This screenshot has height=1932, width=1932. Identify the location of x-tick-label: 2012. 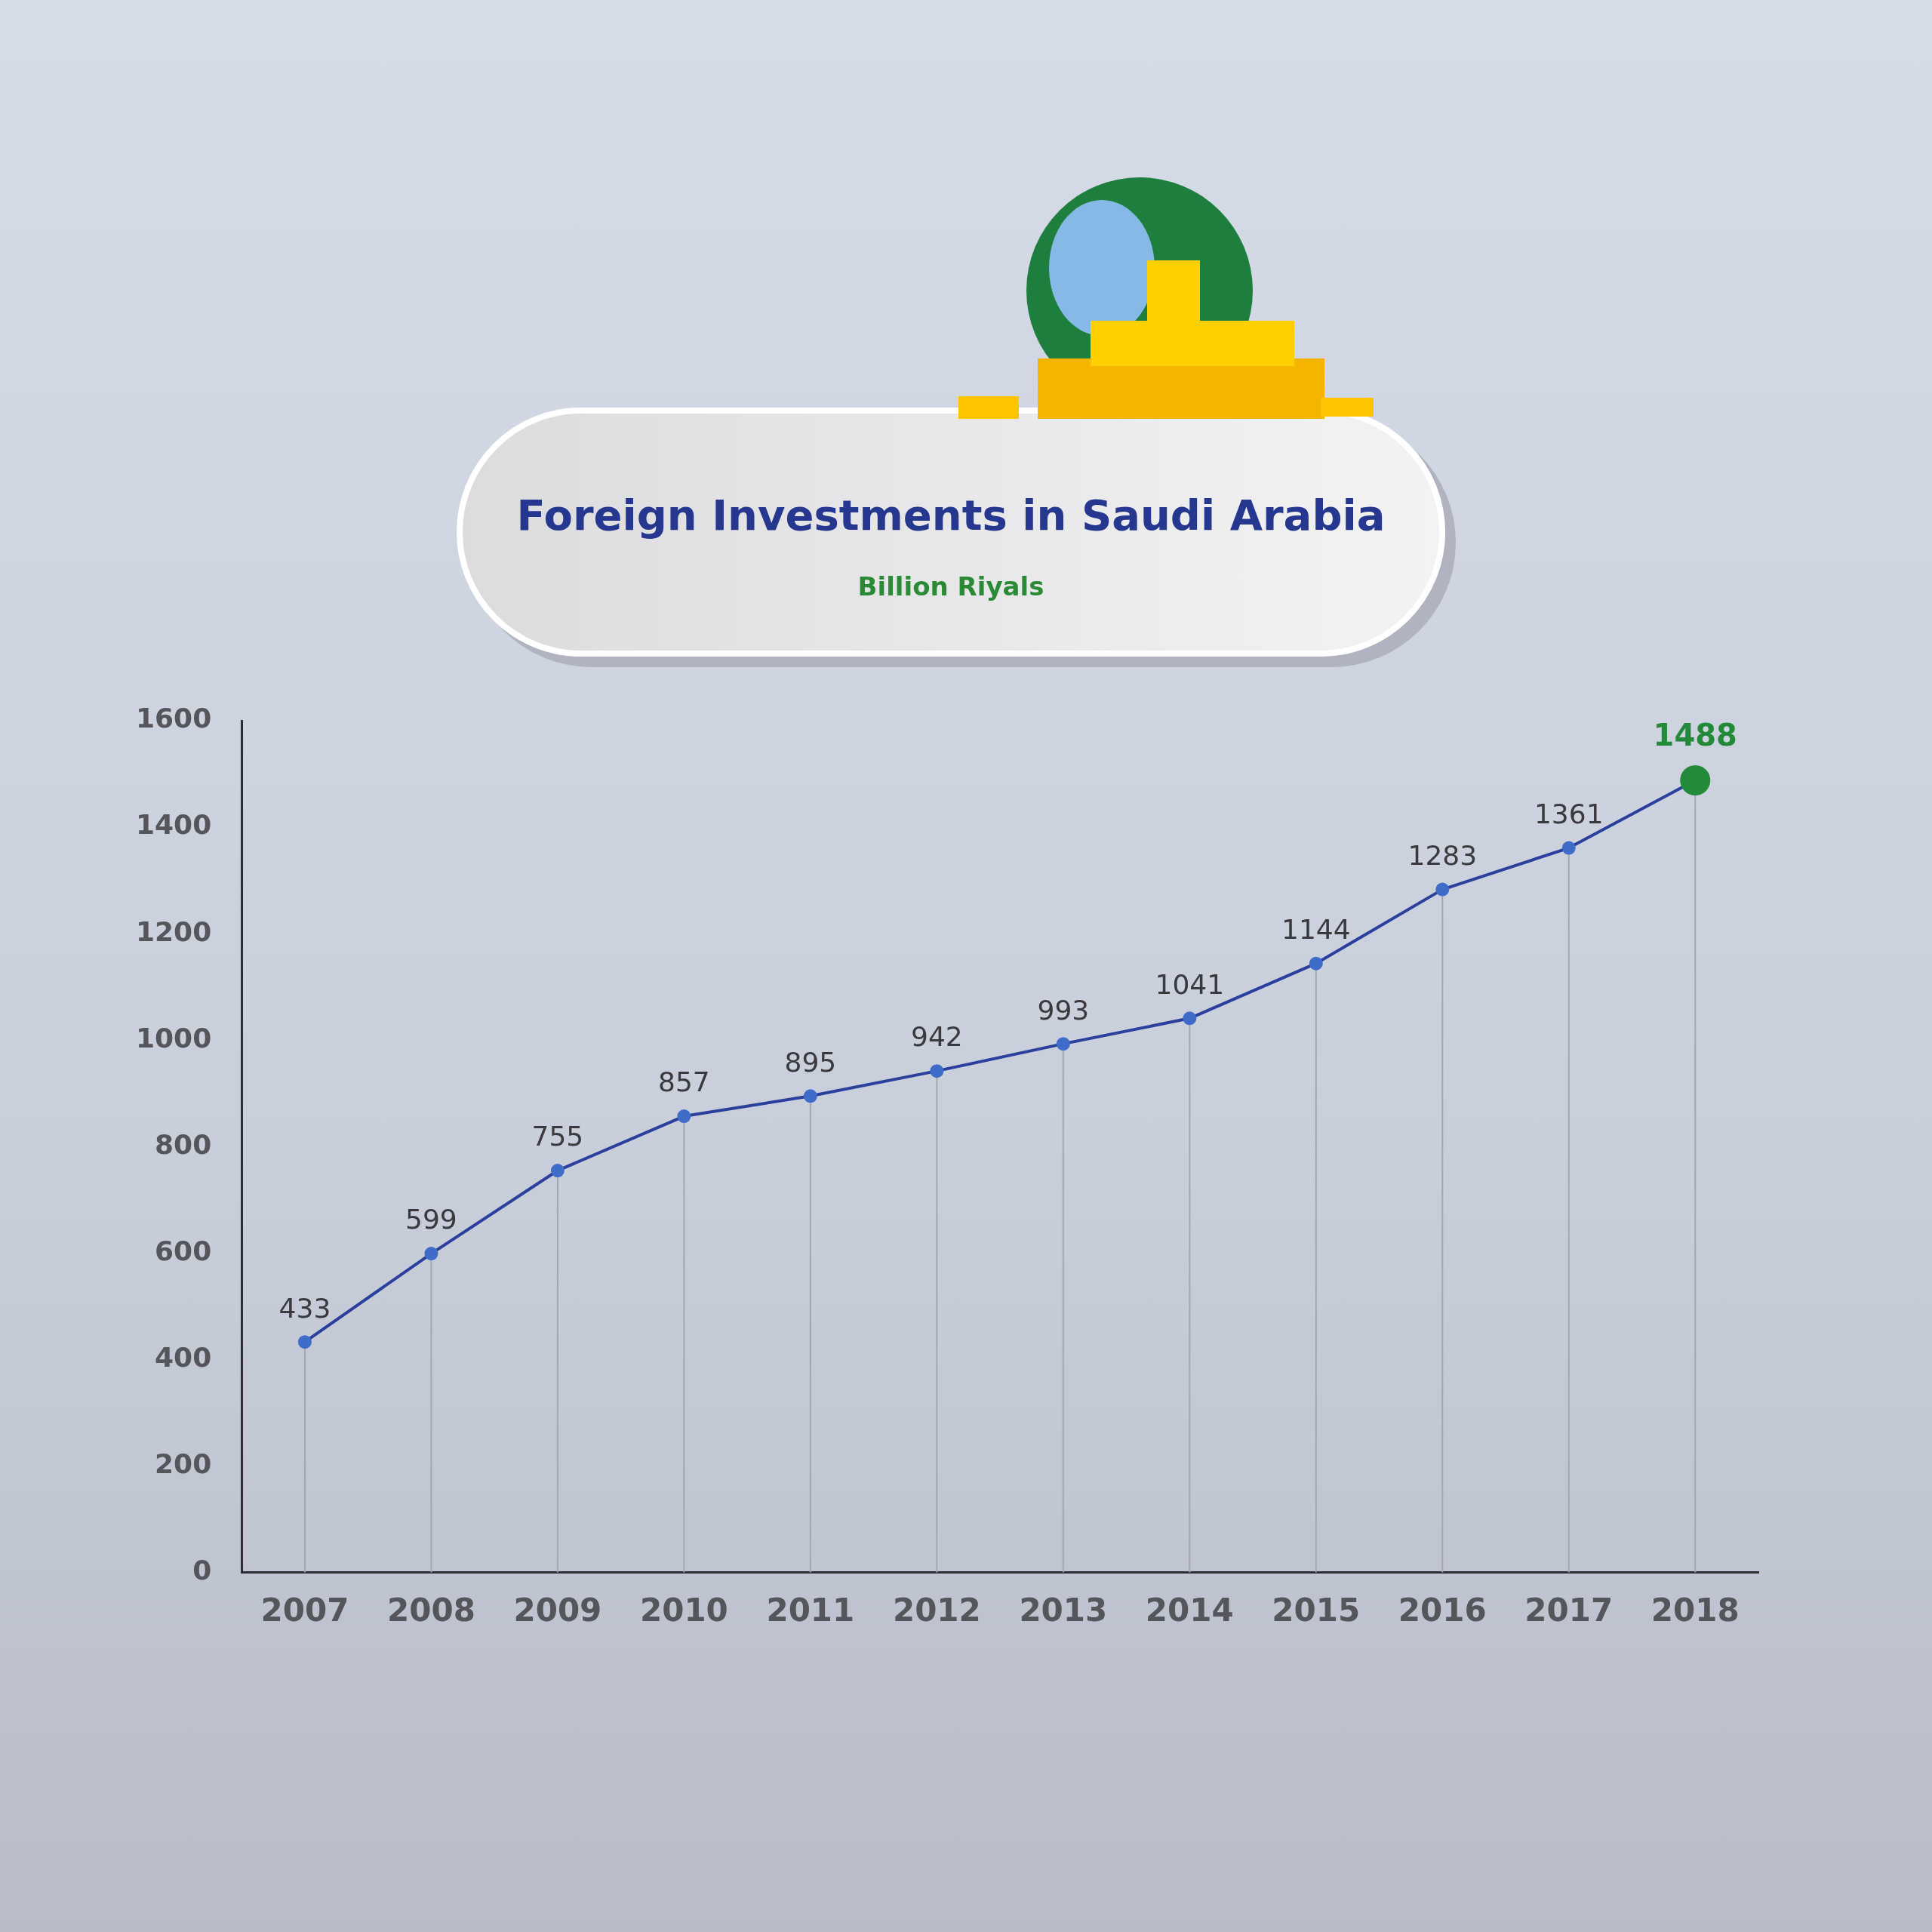
(936, 1610).